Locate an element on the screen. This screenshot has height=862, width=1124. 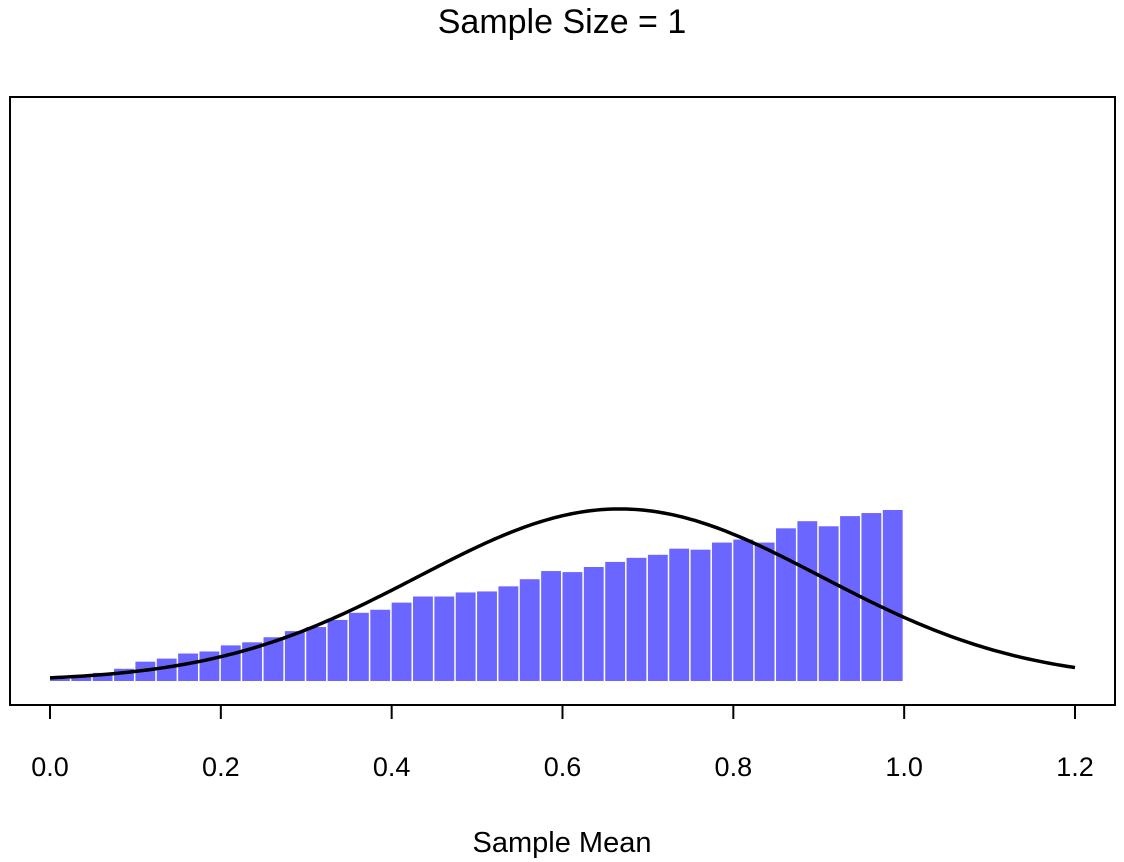
x-tick-label: 1.0 is located at coordinates (904, 767).